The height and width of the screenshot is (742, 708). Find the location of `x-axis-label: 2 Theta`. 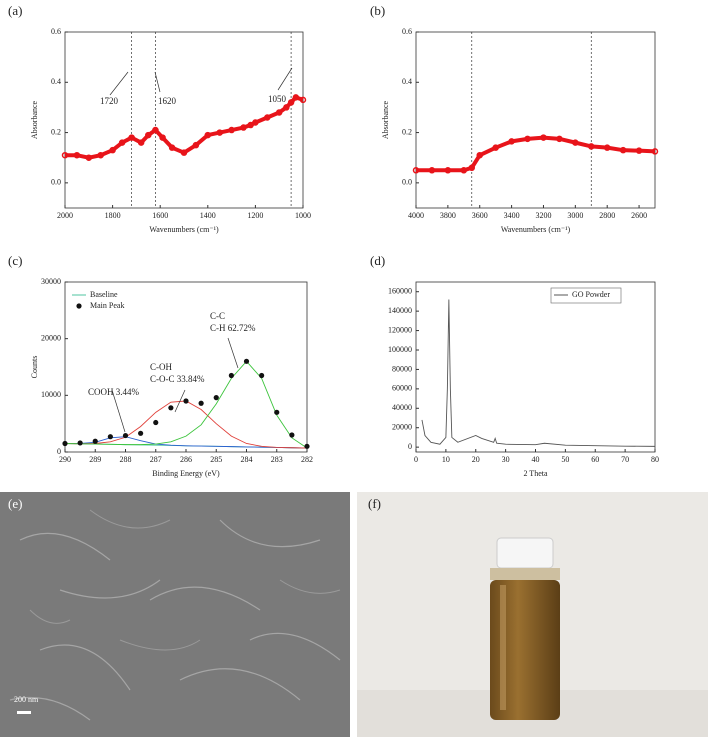

x-axis-label: 2 Theta is located at coordinates (535, 473).